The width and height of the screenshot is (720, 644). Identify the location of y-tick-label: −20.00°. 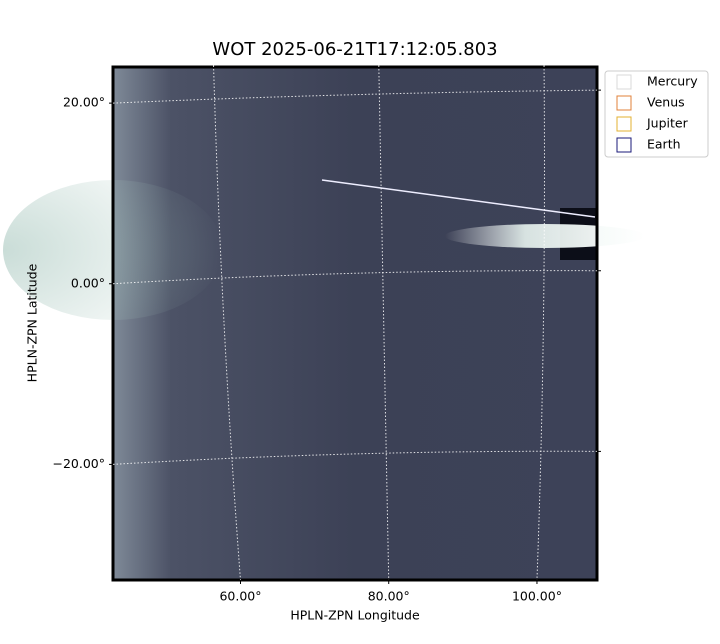
(78, 463).